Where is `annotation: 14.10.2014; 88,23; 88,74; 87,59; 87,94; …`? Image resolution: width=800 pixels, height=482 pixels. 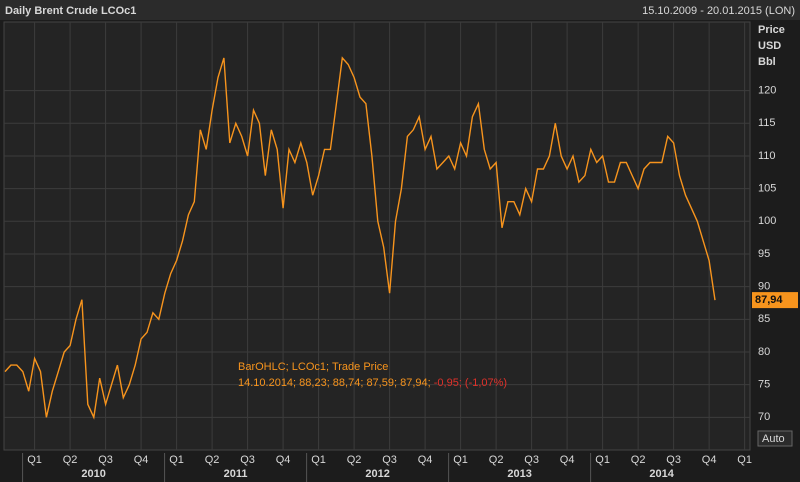
annotation: 14.10.2014; 88,23; 88,74; 87,59; 87,94; … is located at coordinates (372, 383).